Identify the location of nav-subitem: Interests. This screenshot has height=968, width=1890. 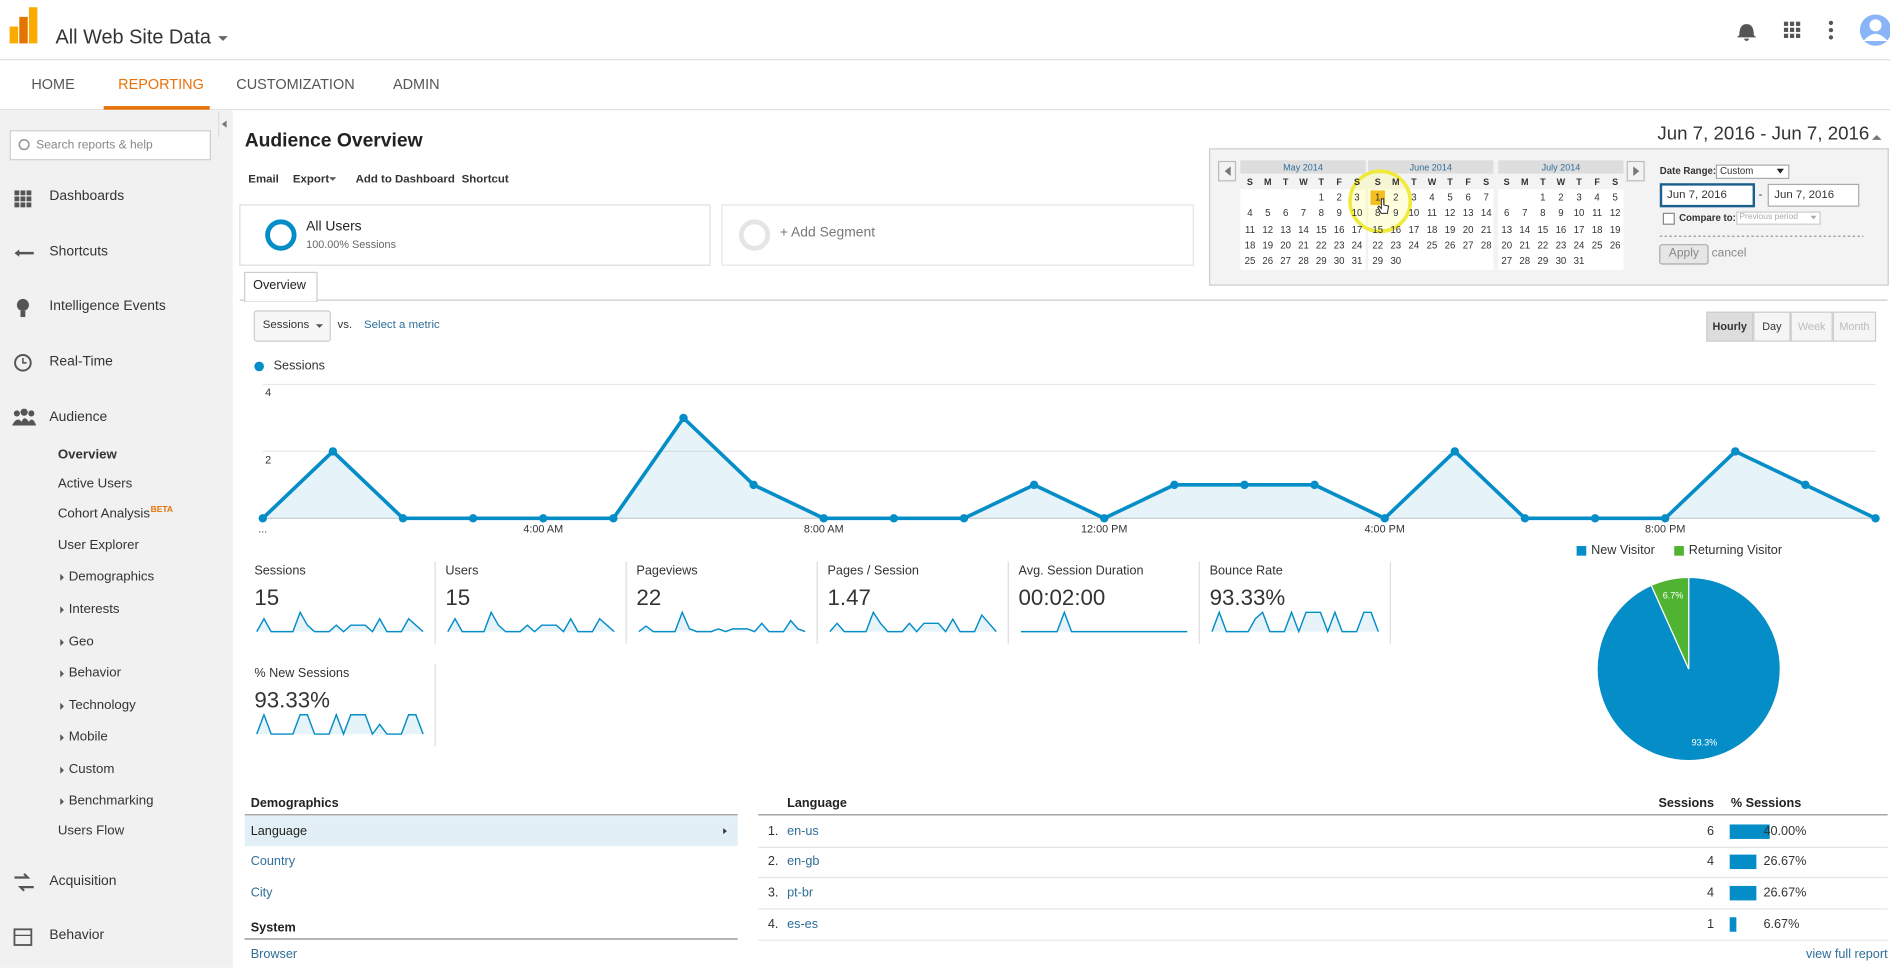
(94, 609).